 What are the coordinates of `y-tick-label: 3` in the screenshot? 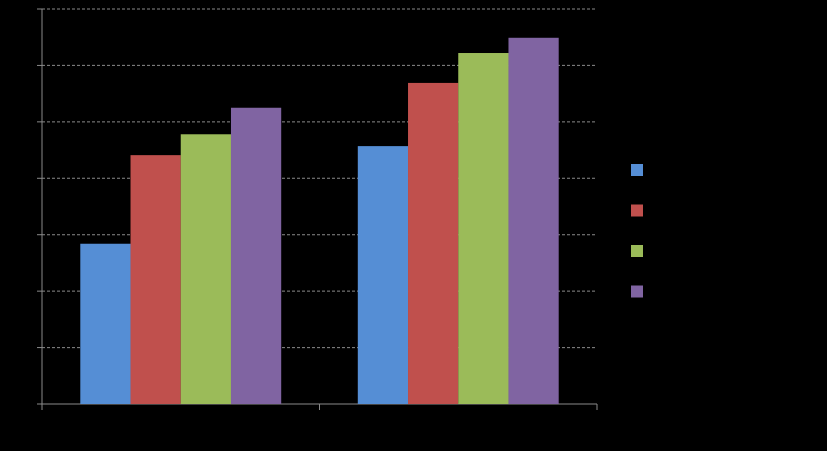 It's located at (28, 234).